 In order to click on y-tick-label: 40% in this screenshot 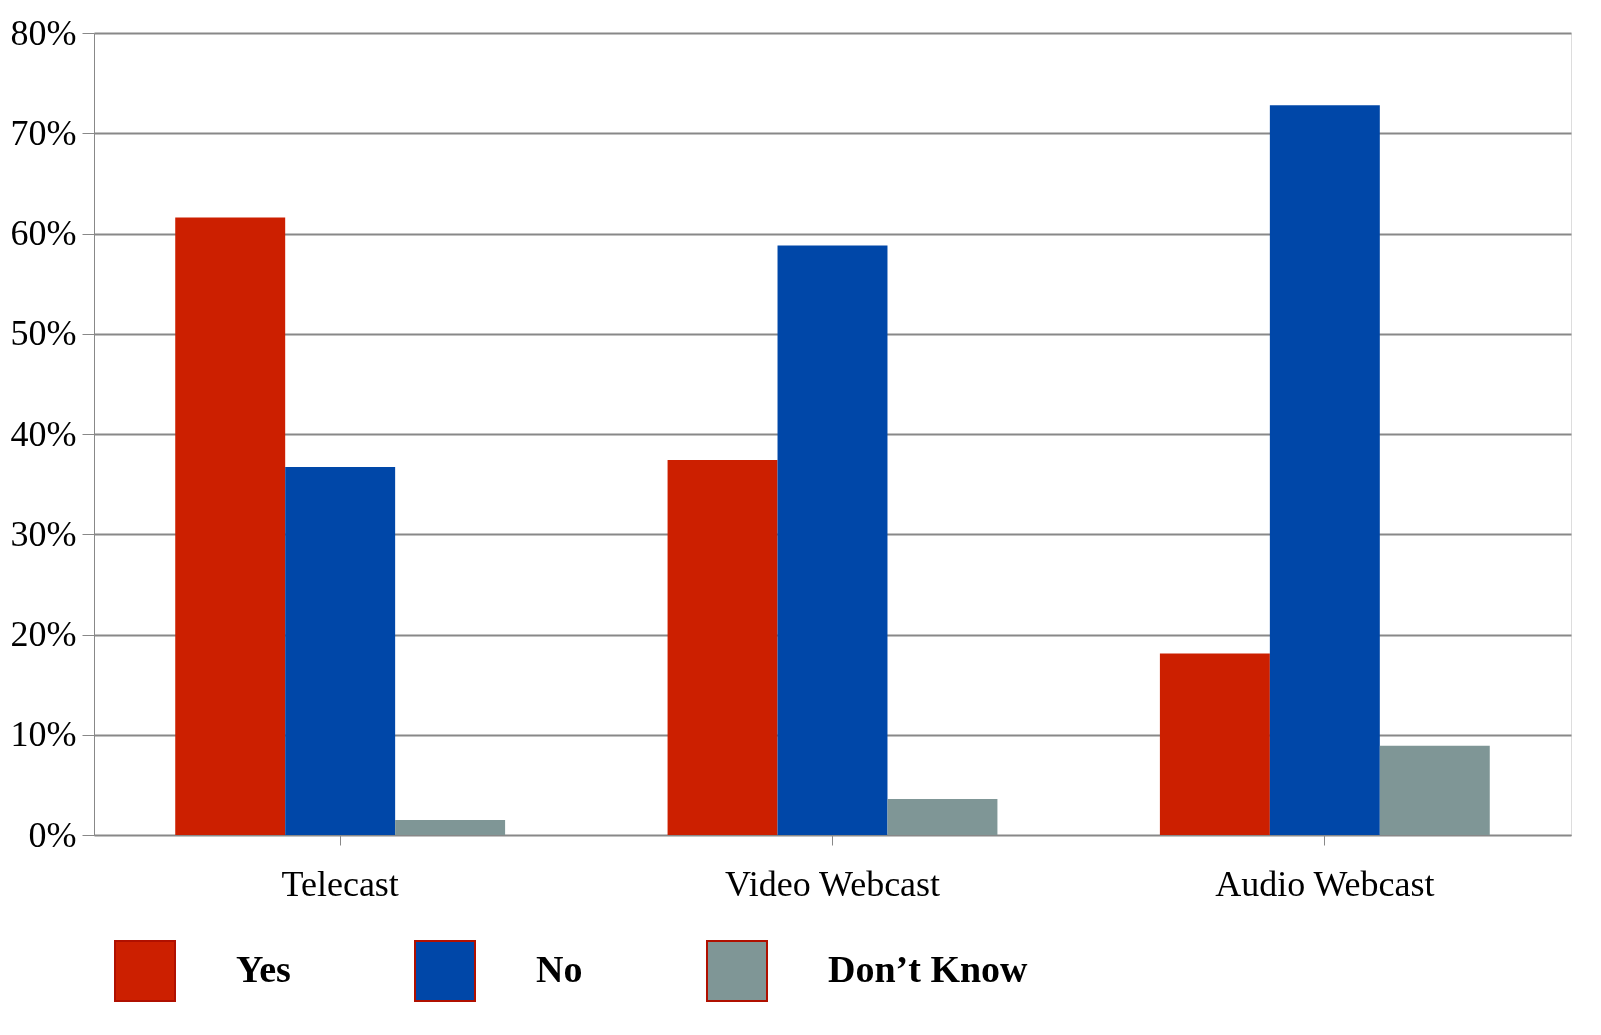, I will do `click(43, 433)`.